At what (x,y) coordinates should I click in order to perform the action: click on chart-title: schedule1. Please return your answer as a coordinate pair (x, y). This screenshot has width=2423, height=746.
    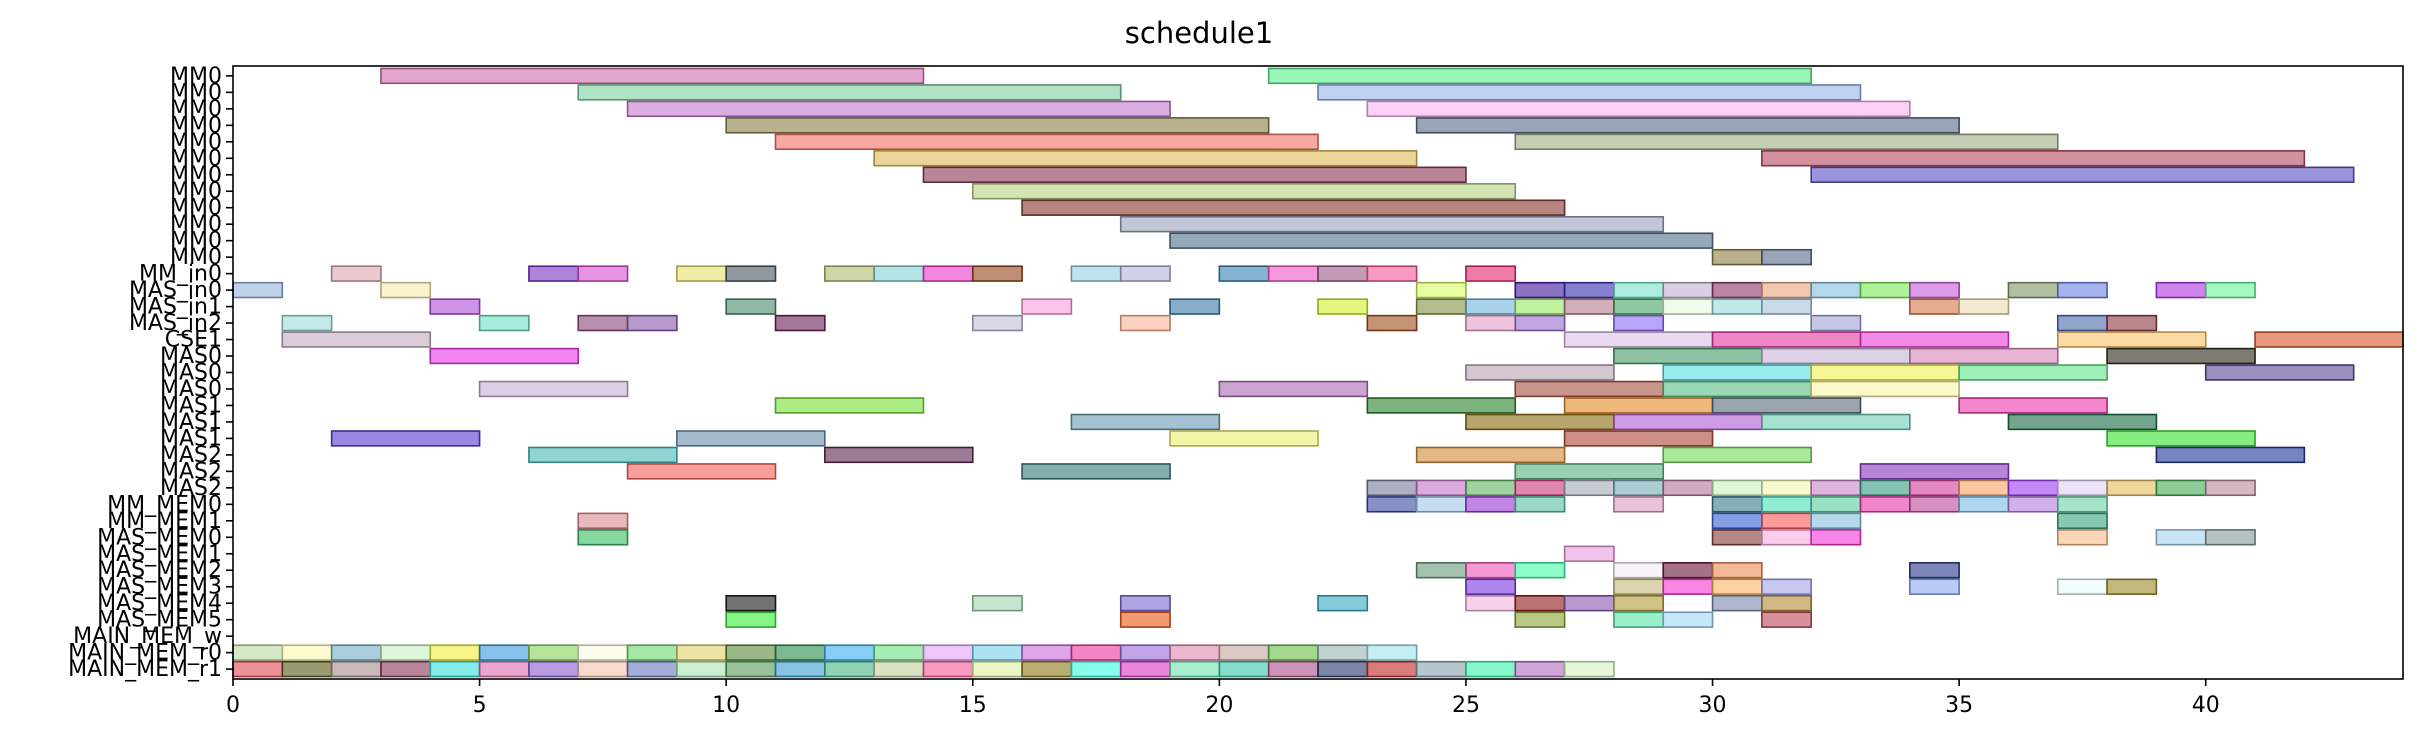
    Looking at the image, I should click on (1199, 33).